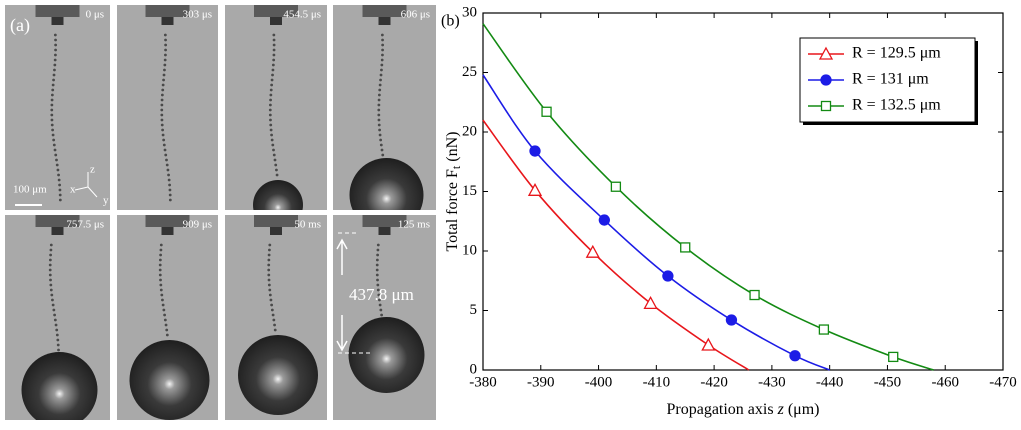 The image size is (1021, 430). Describe the element at coordinates (742, 409) in the screenshot. I see `x-axis-label: Propagation axis z (μm)` at that location.